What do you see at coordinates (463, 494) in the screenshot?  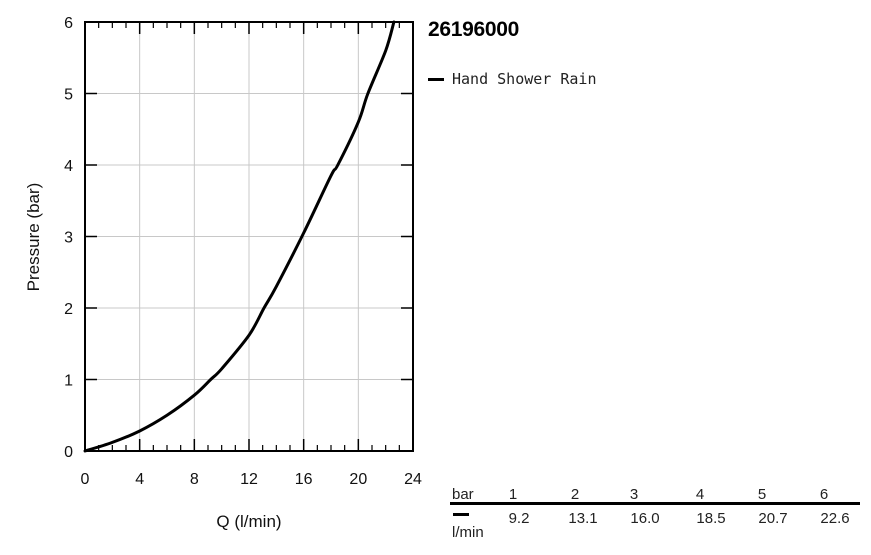 I see `table-unit-pressure: bar` at bounding box center [463, 494].